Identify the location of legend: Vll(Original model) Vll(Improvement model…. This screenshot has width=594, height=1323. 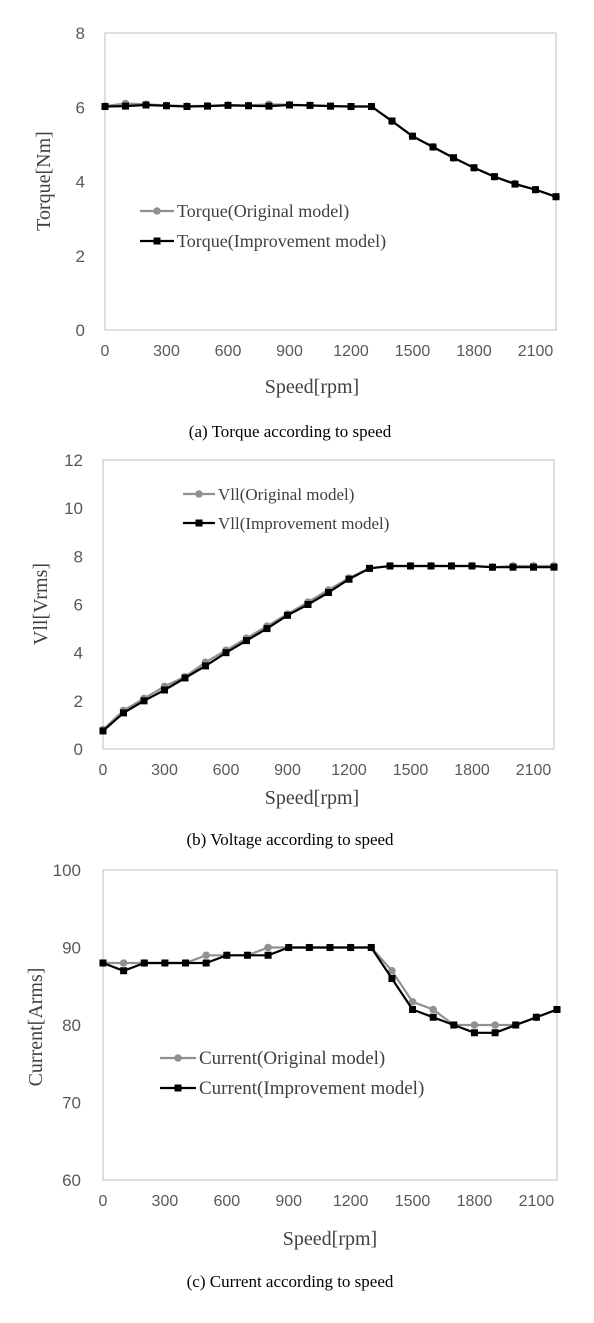
(286, 509).